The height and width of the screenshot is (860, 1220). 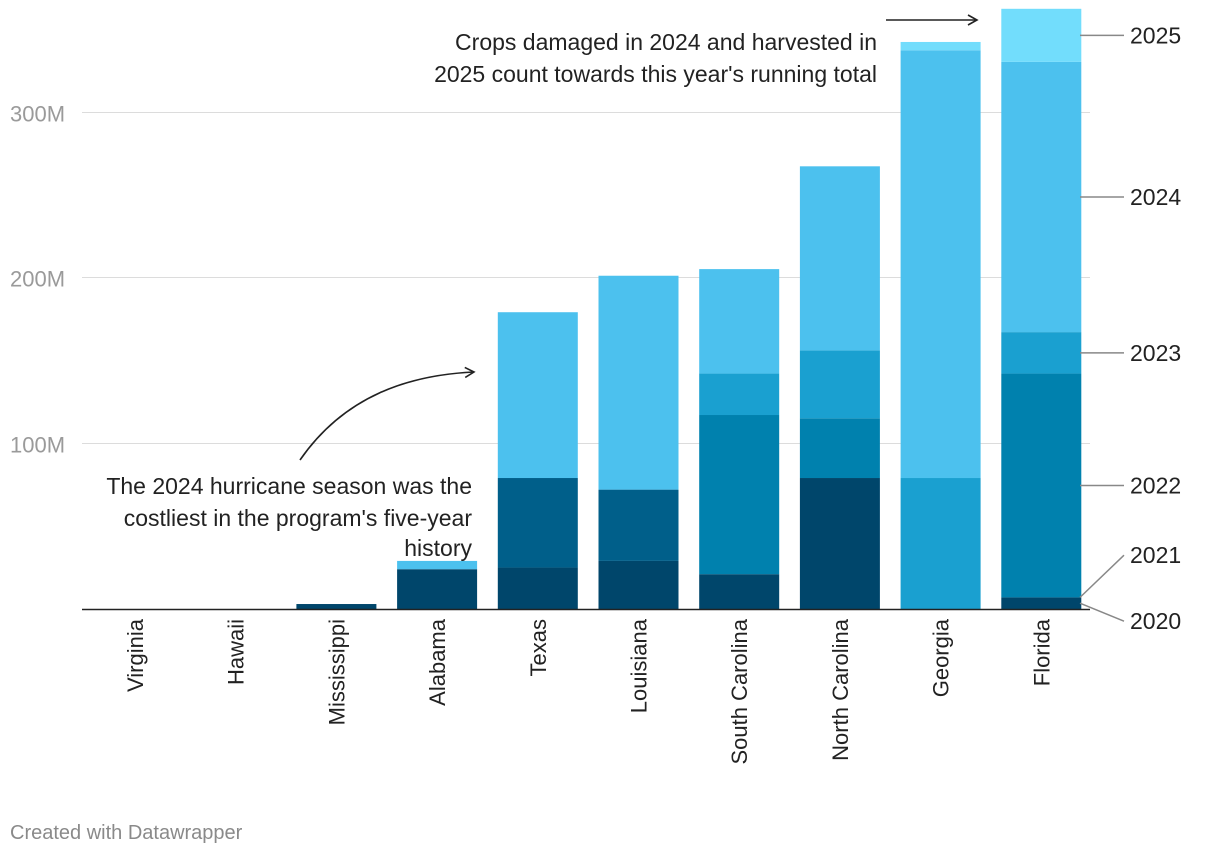 What do you see at coordinates (1155, 555) in the screenshot?
I see `series-label-2021: 2021` at bounding box center [1155, 555].